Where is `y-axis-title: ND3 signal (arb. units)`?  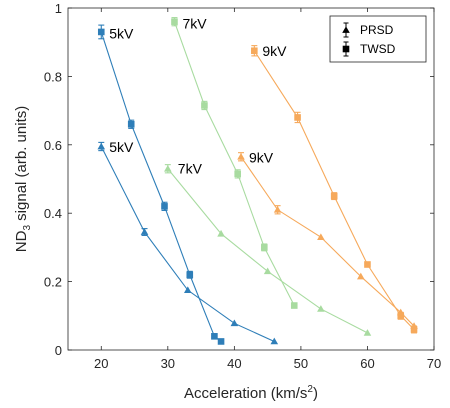 y-axis-title: ND3 signal (arb. units) is located at coordinates (23, 179).